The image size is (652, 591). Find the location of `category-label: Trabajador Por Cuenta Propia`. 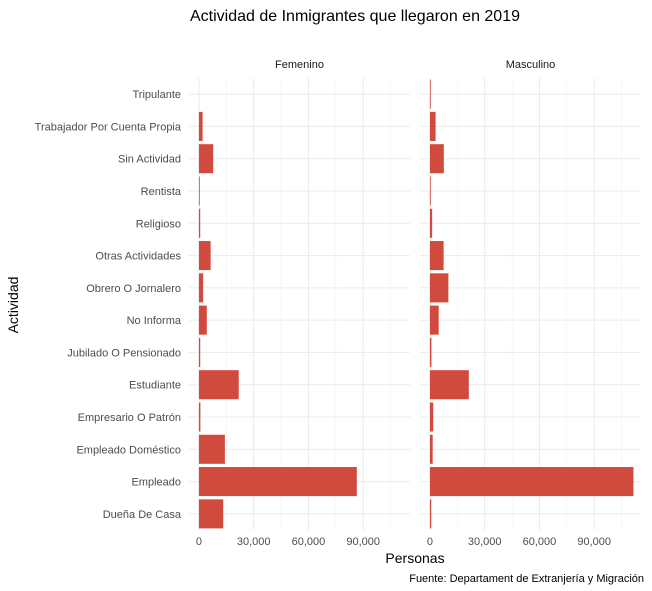

category-label: Trabajador Por Cuenta Propia is located at coordinates (108, 127).